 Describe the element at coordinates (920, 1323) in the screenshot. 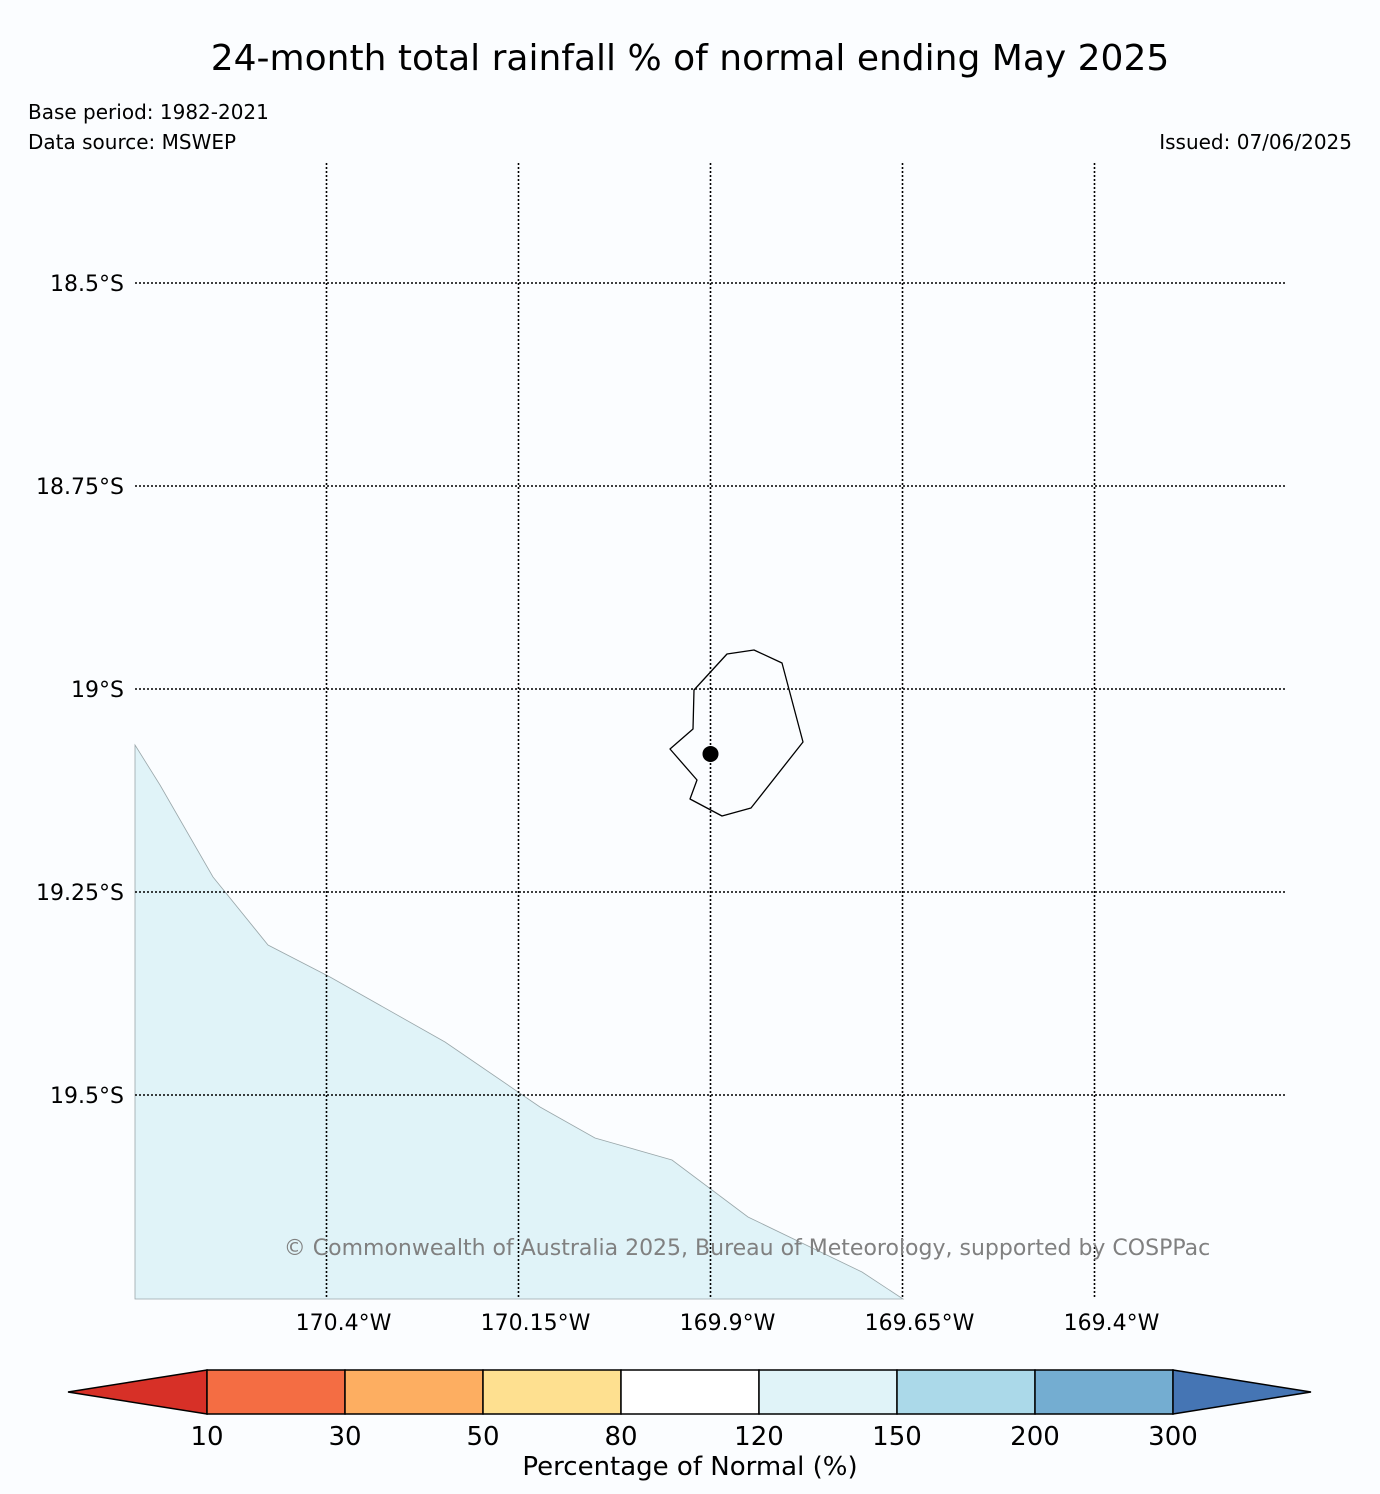

I see `longitude-label: 169.65°W` at that location.